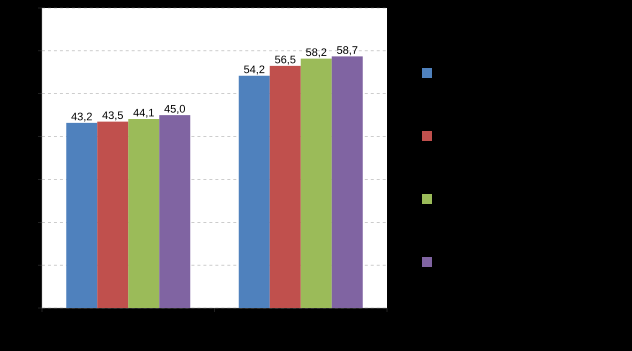 The image size is (632, 351). What do you see at coordinates (254, 70) in the screenshot?
I see `data-label: 54,2` at bounding box center [254, 70].